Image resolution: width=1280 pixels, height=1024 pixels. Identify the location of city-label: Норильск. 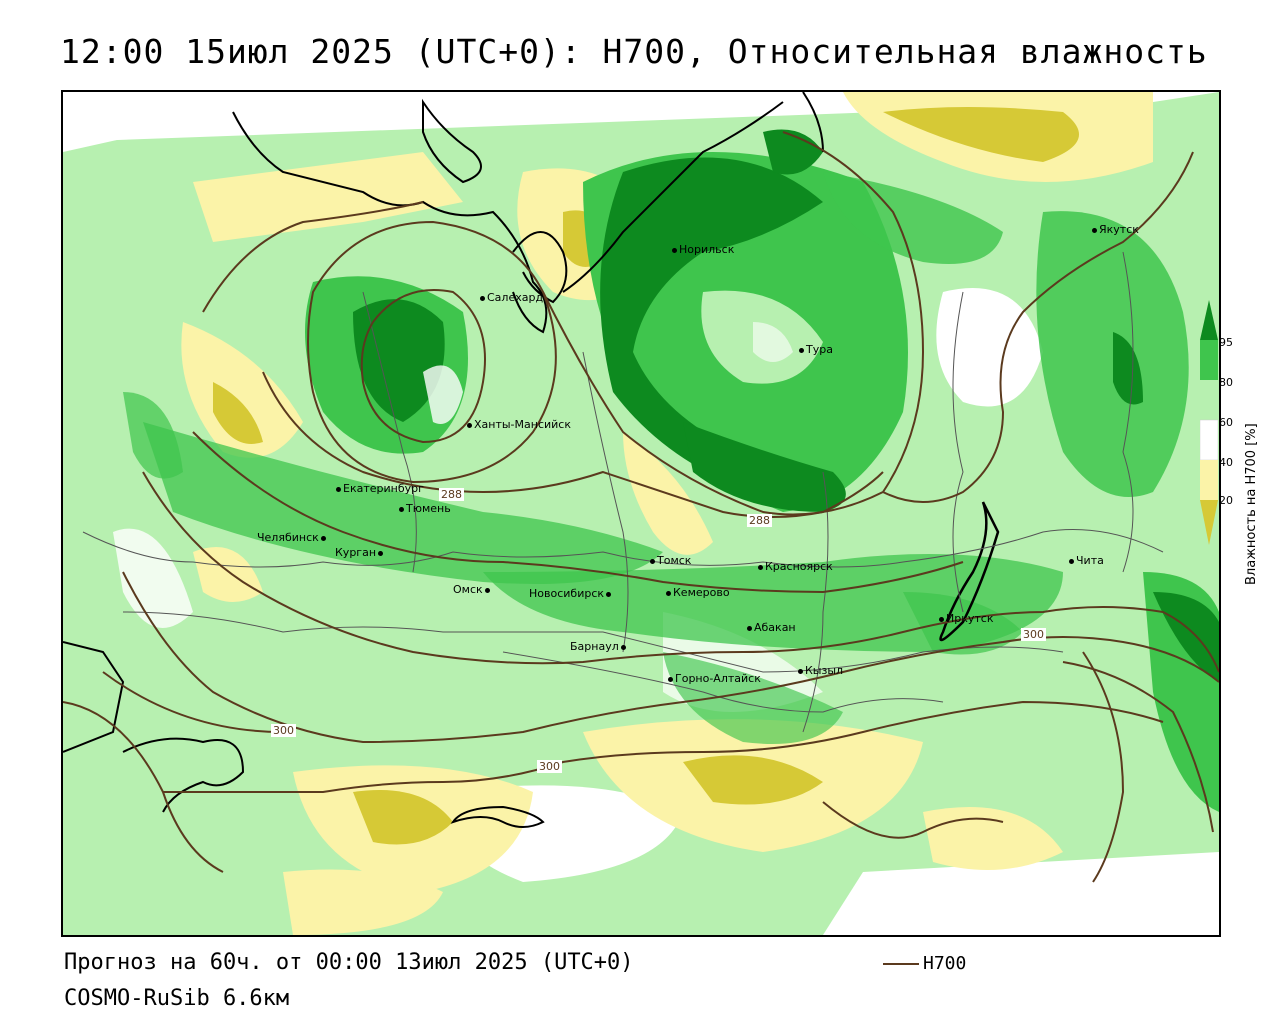
(707, 249).